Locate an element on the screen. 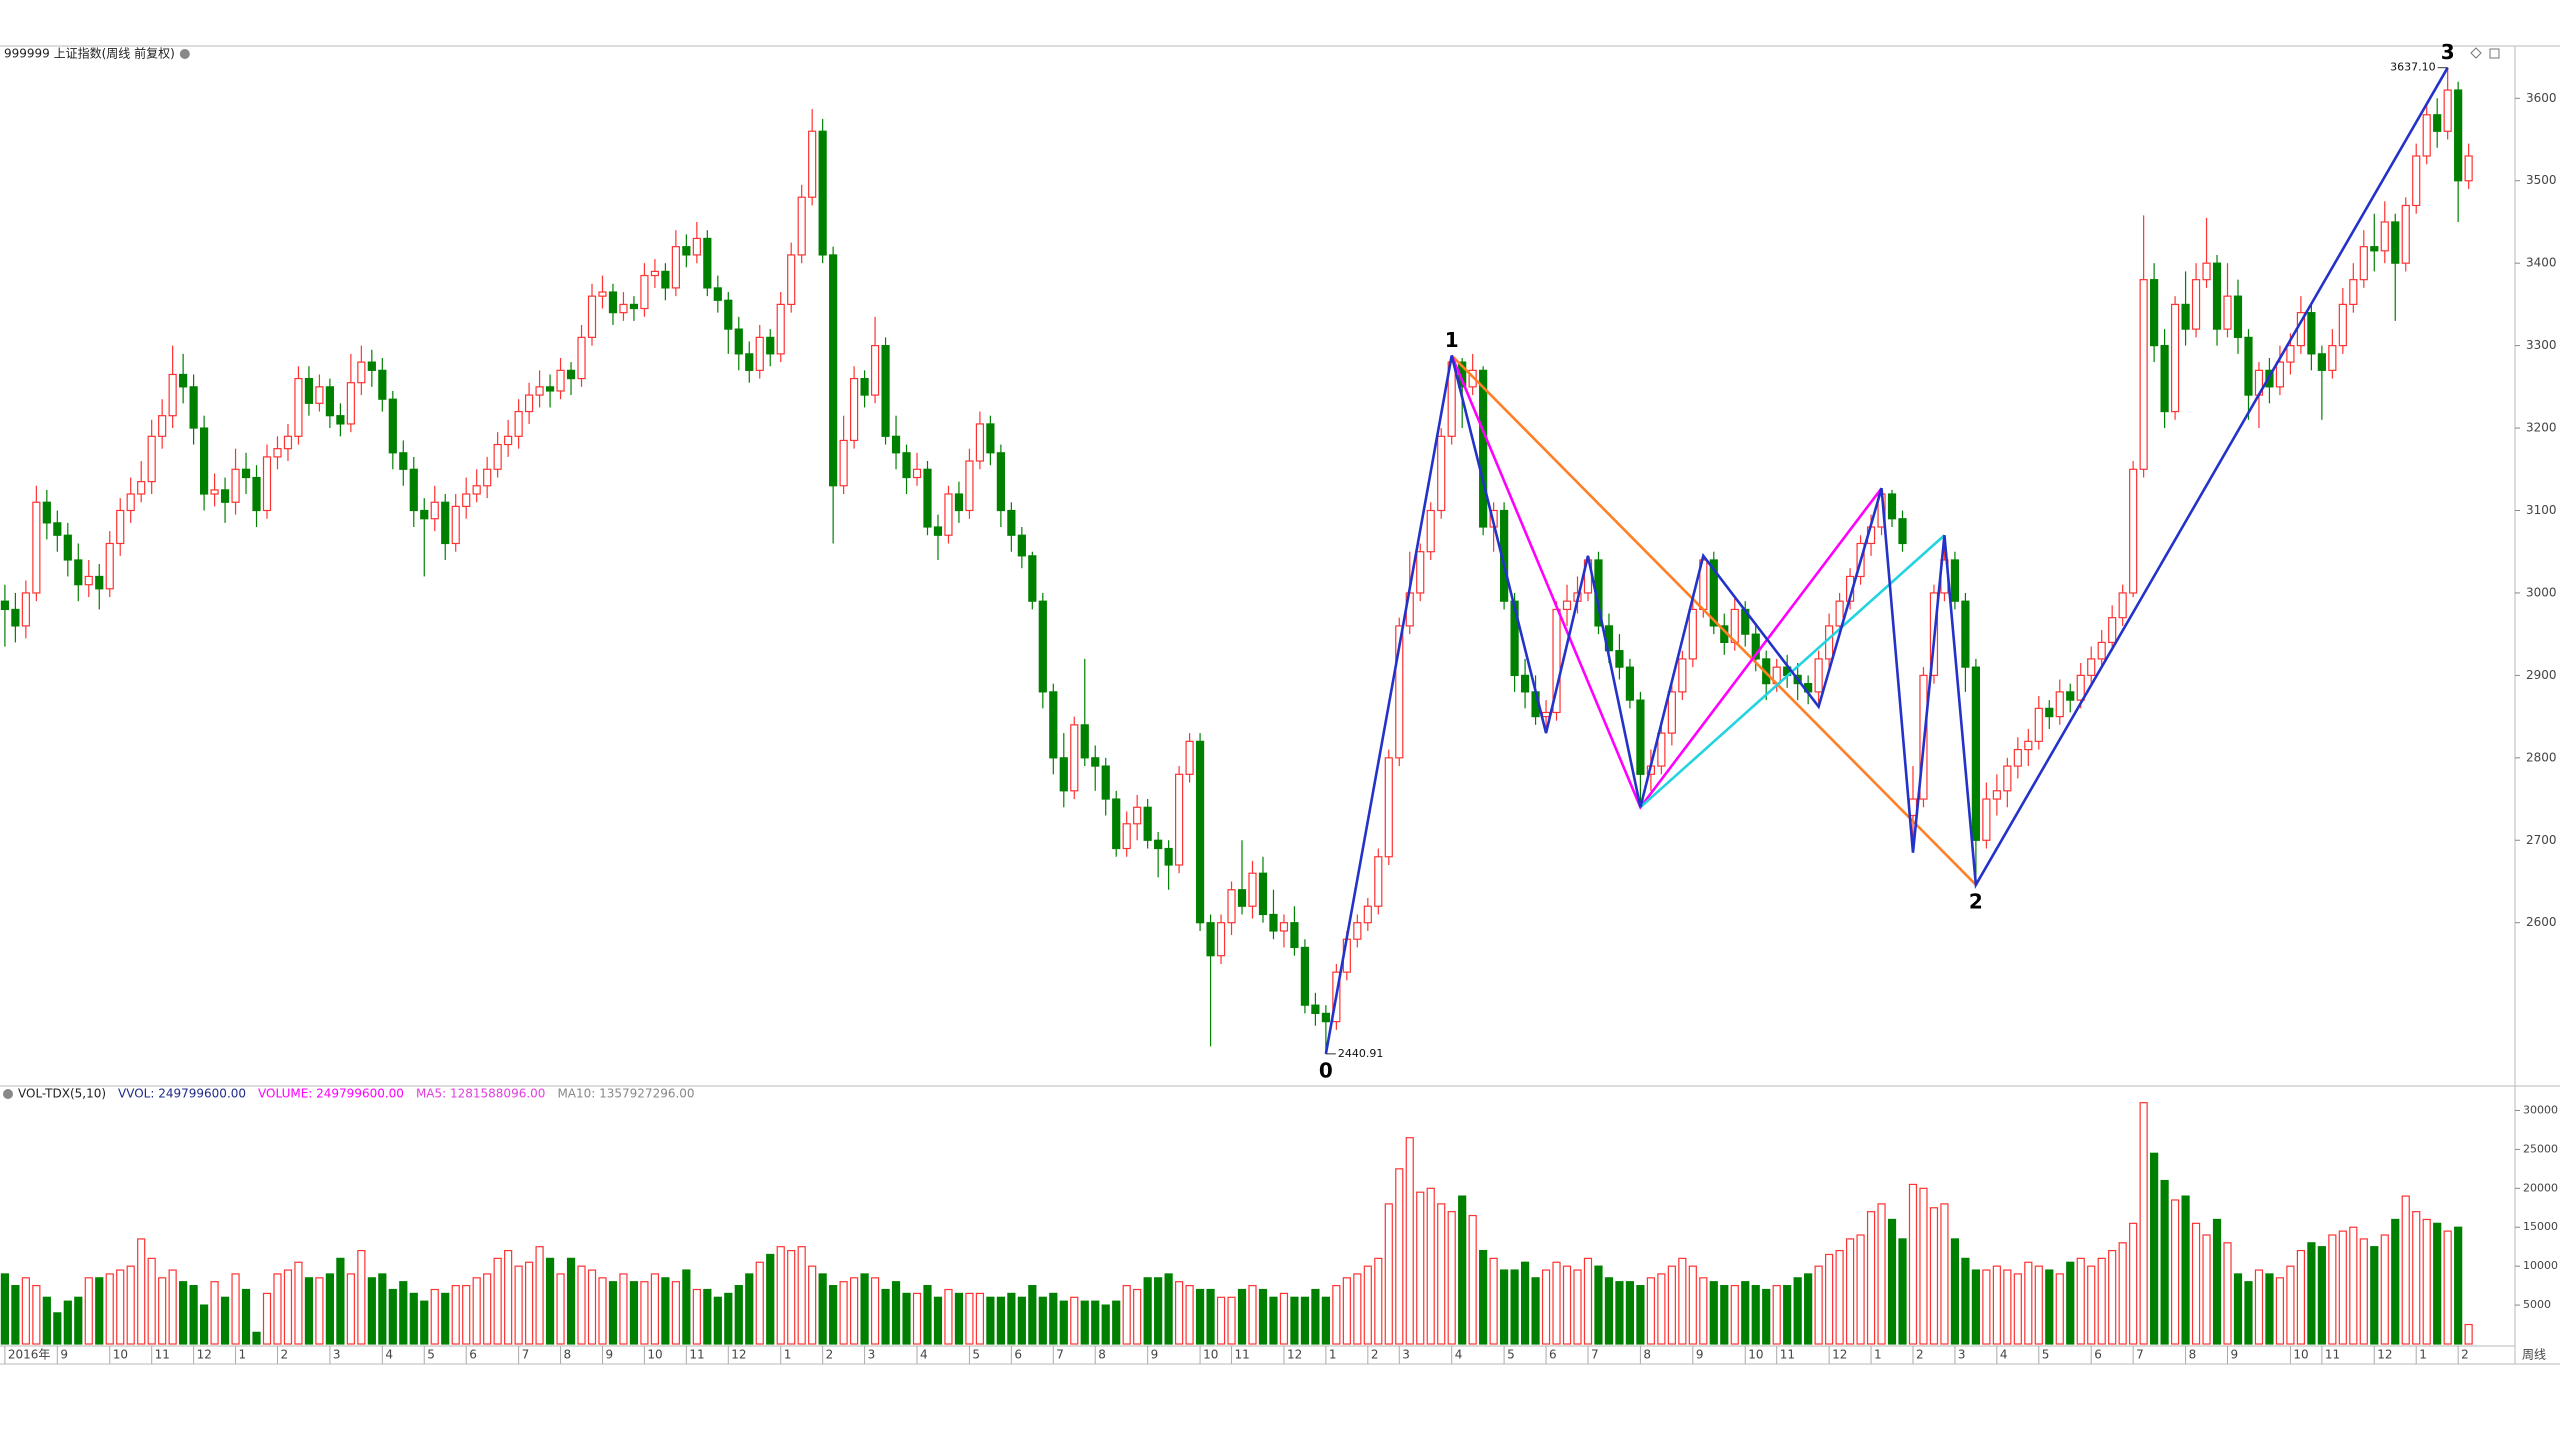  y-tick-label: 3100 is located at coordinates (2541, 510).